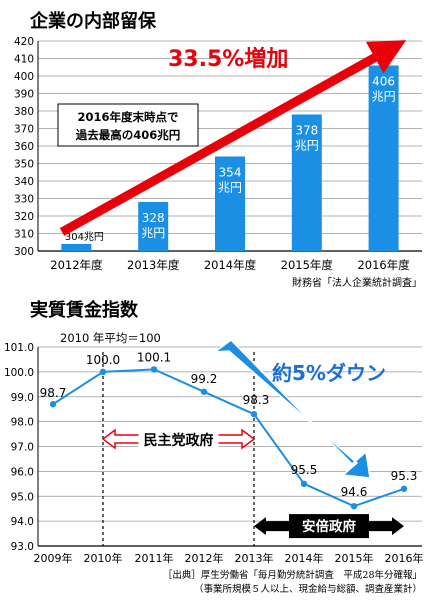 This screenshot has height=600, width=433. Describe the element at coordinates (154, 558) in the screenshot. I see `chart2-x-tick-label: 2011年` at that location.